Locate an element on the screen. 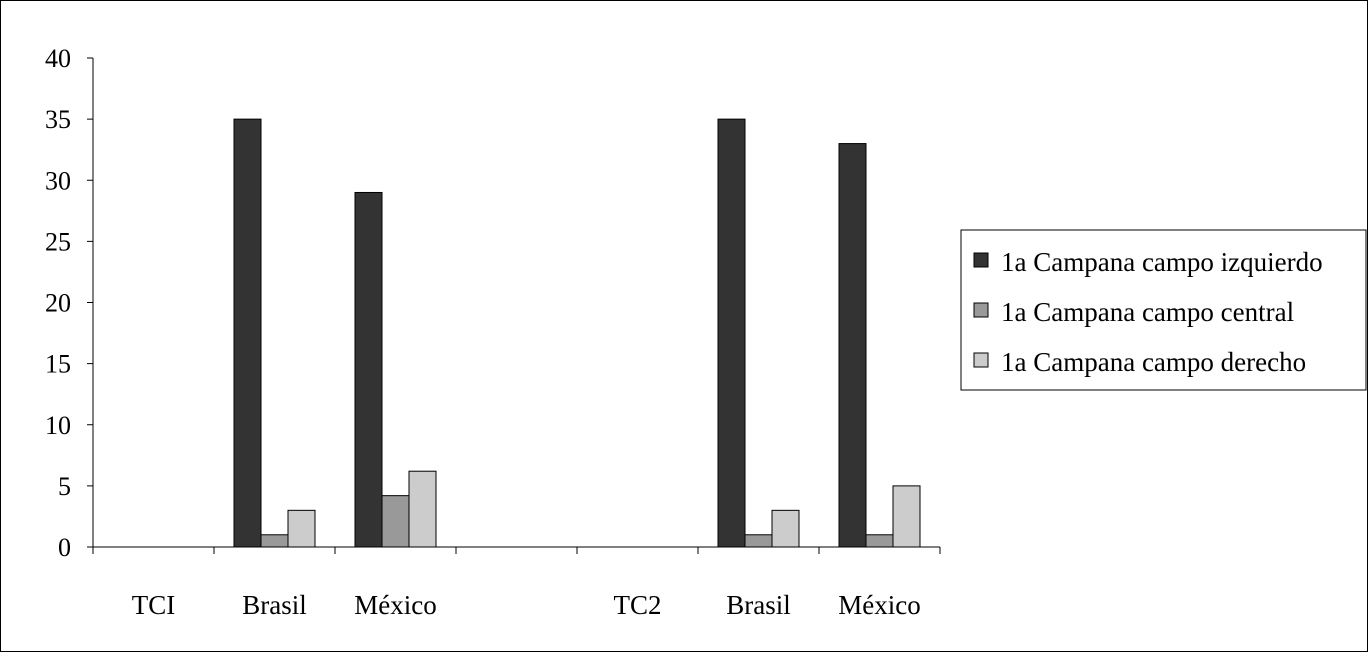 The height and width of the screenshot is (656, 1368). y-tick-label: 15 is located at coordinates (58, 364).